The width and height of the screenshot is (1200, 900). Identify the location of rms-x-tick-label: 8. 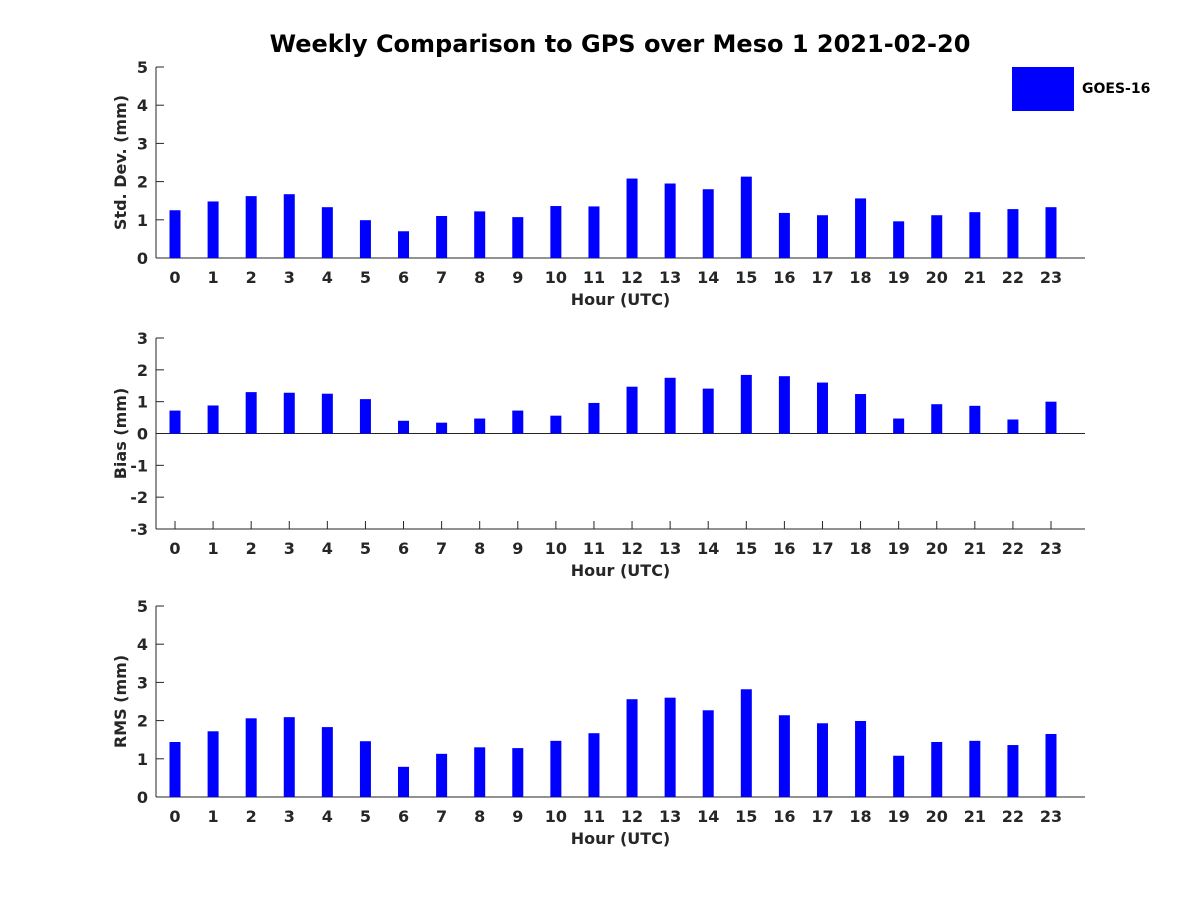
(479, 816).